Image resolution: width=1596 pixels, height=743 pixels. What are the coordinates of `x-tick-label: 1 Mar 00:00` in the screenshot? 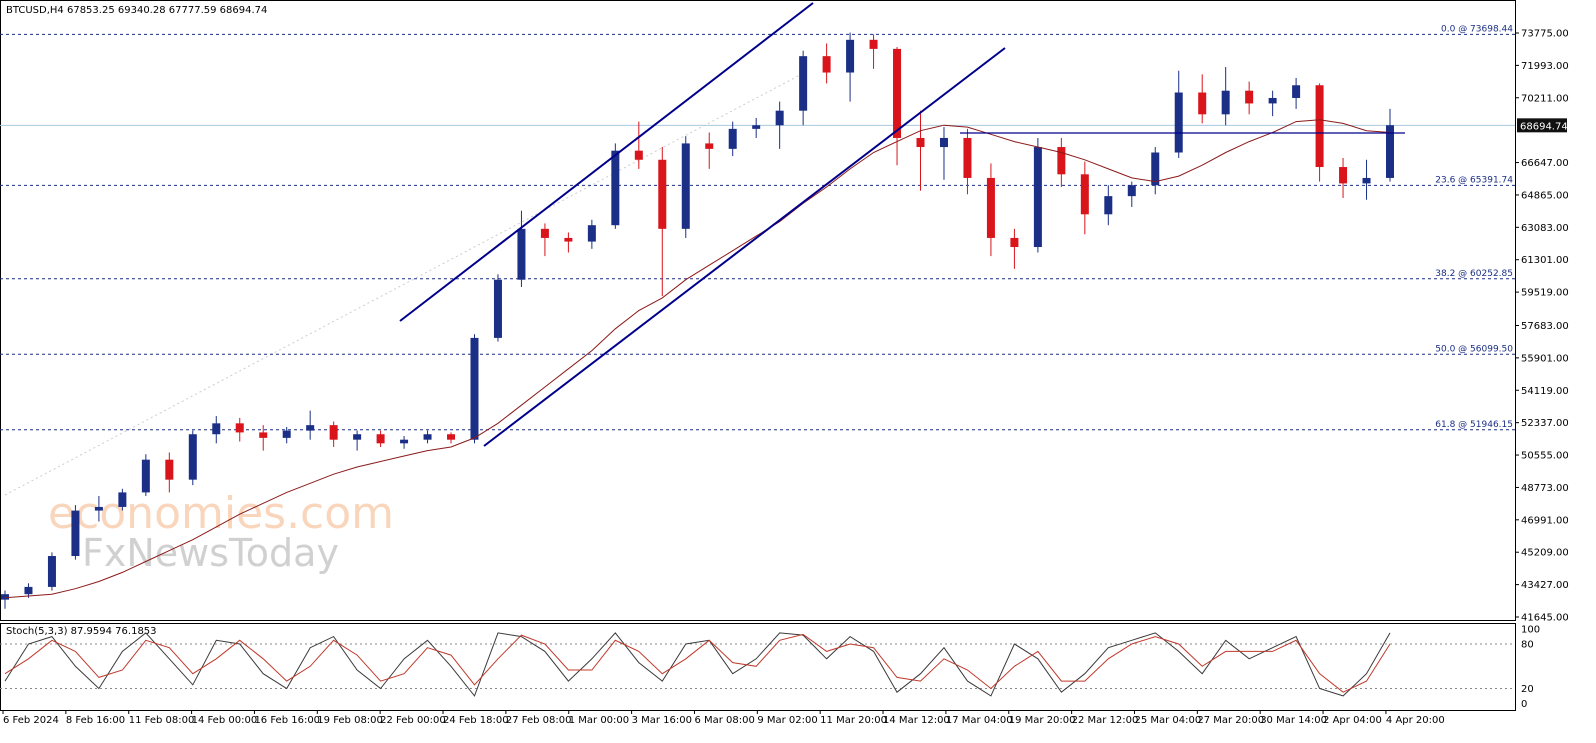 It's located at (599, 720).